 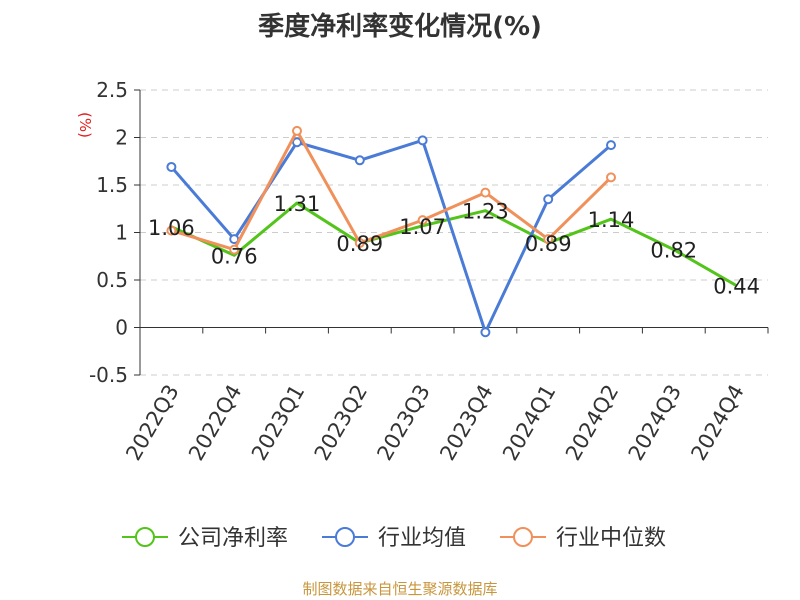 I want to click on y-tick-label: -0.5, so click(x=108, y=375).